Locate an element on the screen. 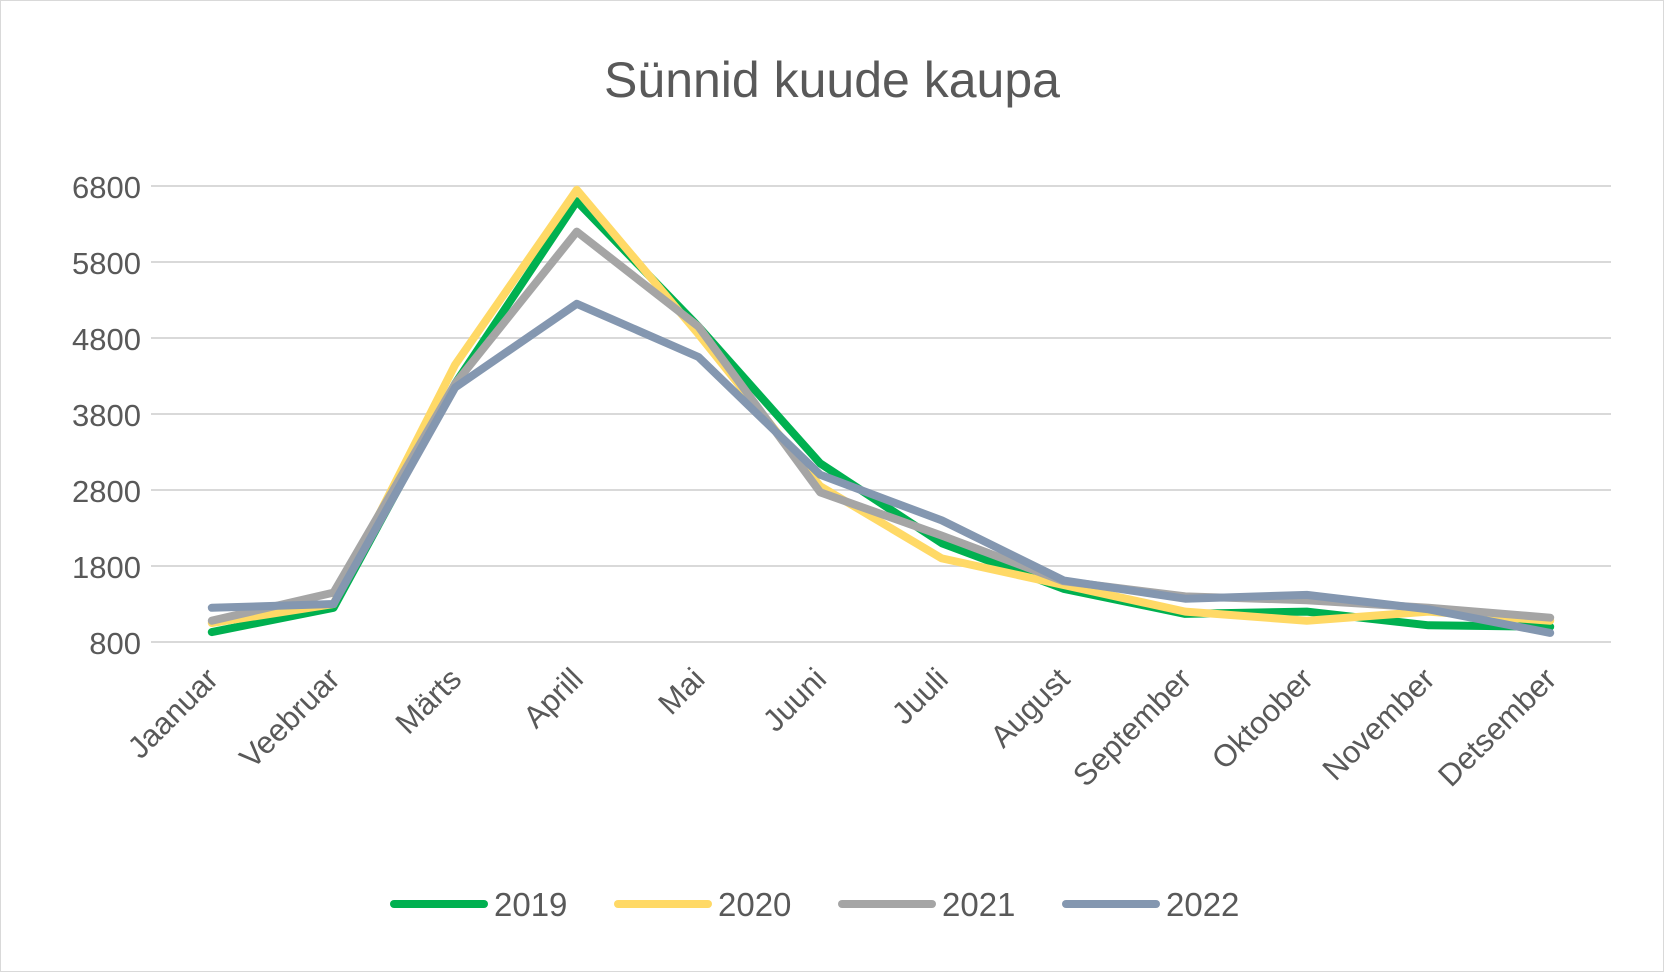 This screenshot has width=1664, height=976. chart-title: Sünnid kuude kaupa is located at coordinates (832, 80).